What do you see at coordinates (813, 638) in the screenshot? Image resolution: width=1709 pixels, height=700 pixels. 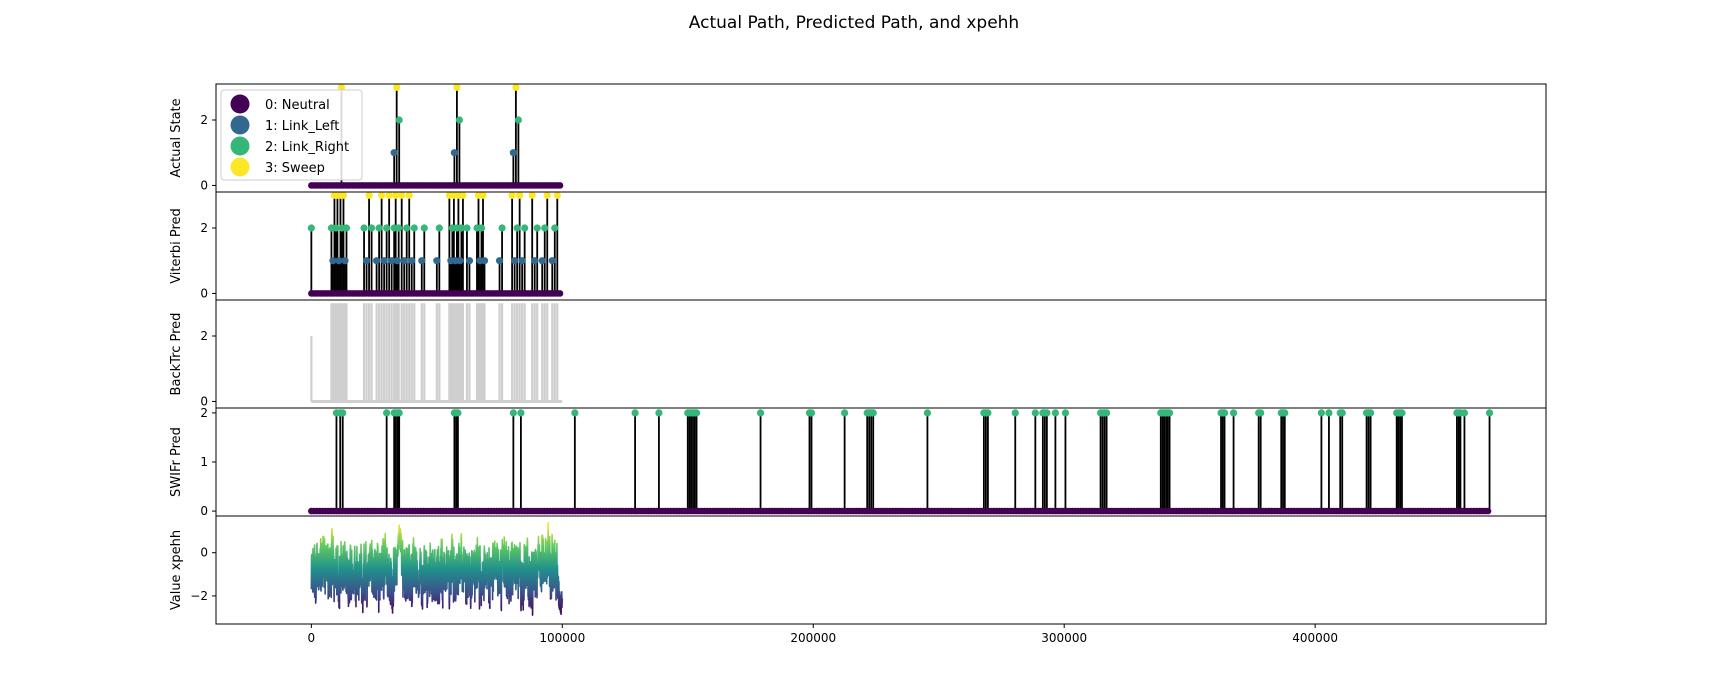 I see `x-tick-label: 200000` at bounding box center [813, 638].